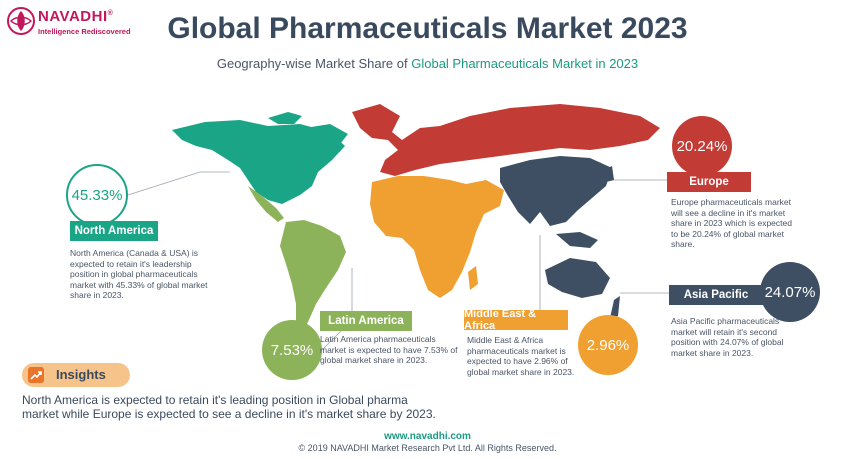 The height and width of the screenshot is (459, 855). Describe the element at coordinates (84, 31) in the screenshot. I see `logo-tagline: Intelligence Rediscovered` at that location.